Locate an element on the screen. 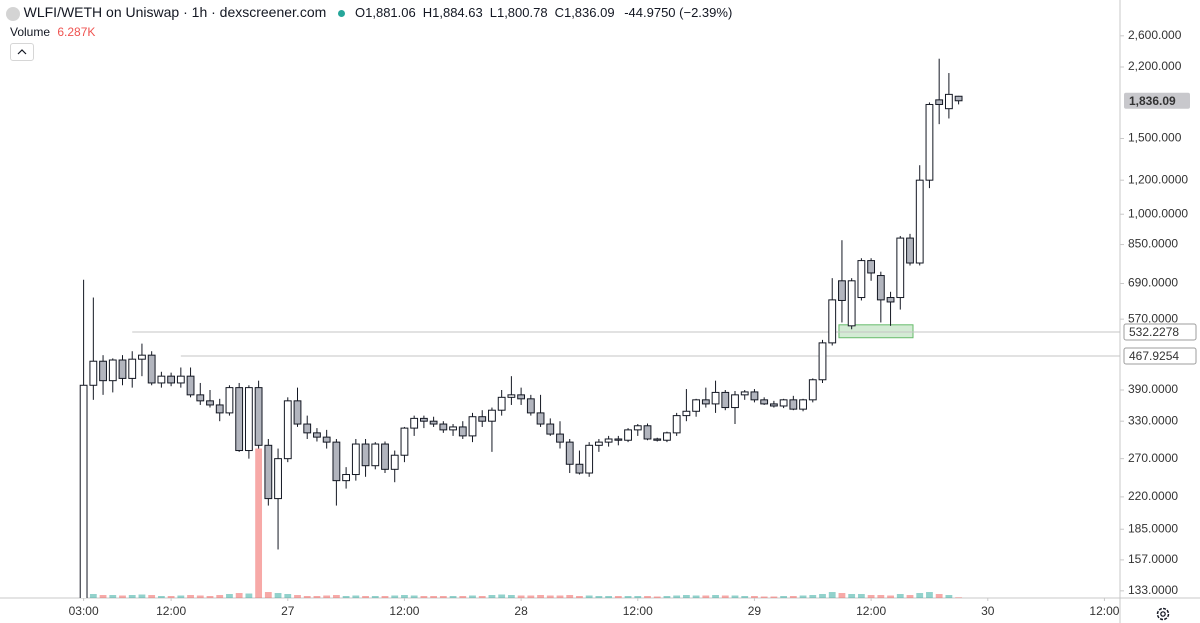 This screenshot has height=623, width=1200. y-tick-label: 1,200.0000 is located at coordinates (1158, 179).